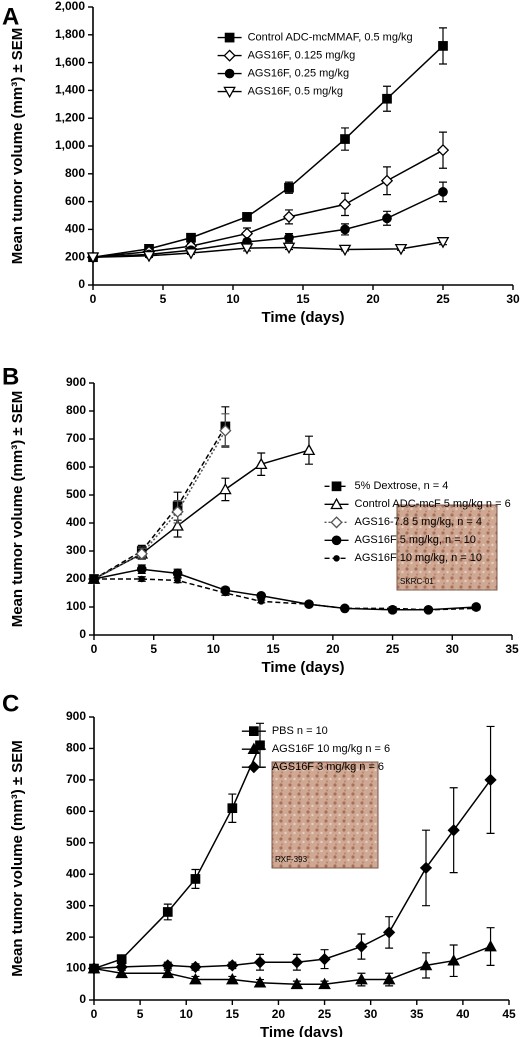 The image size is (520, 1037). I want to click on y-tick-label: 1,600, so click(70, 62).